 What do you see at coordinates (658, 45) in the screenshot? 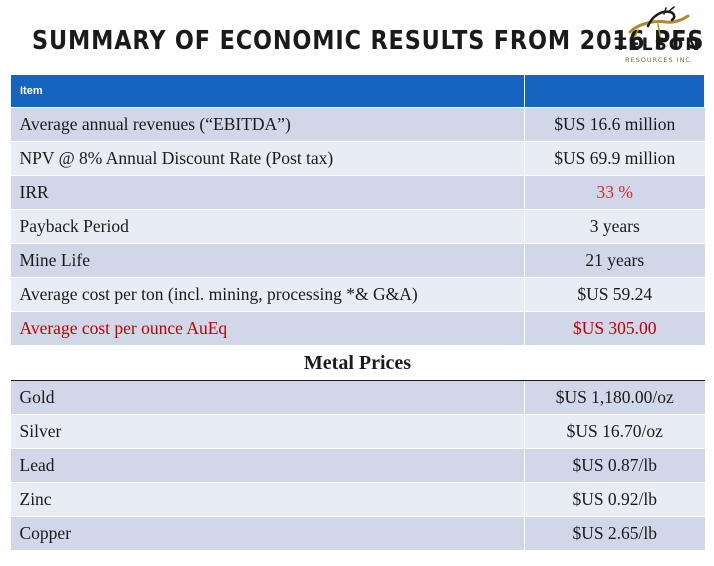
I see `logo-wordmark: TELSON` at bounding box center [658, 45].